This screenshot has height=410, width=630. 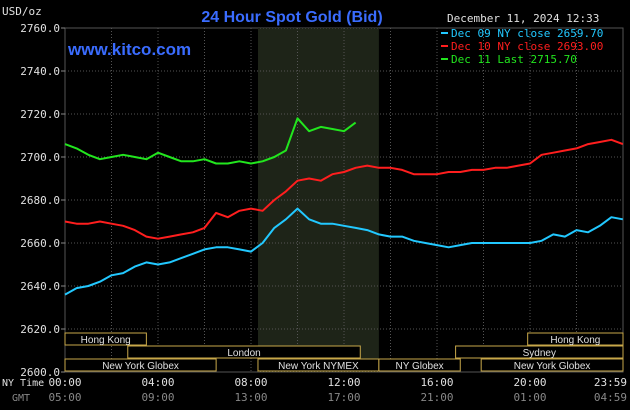 I want to click on y-tick-label: 2680.0, so click(x=40, y=200).